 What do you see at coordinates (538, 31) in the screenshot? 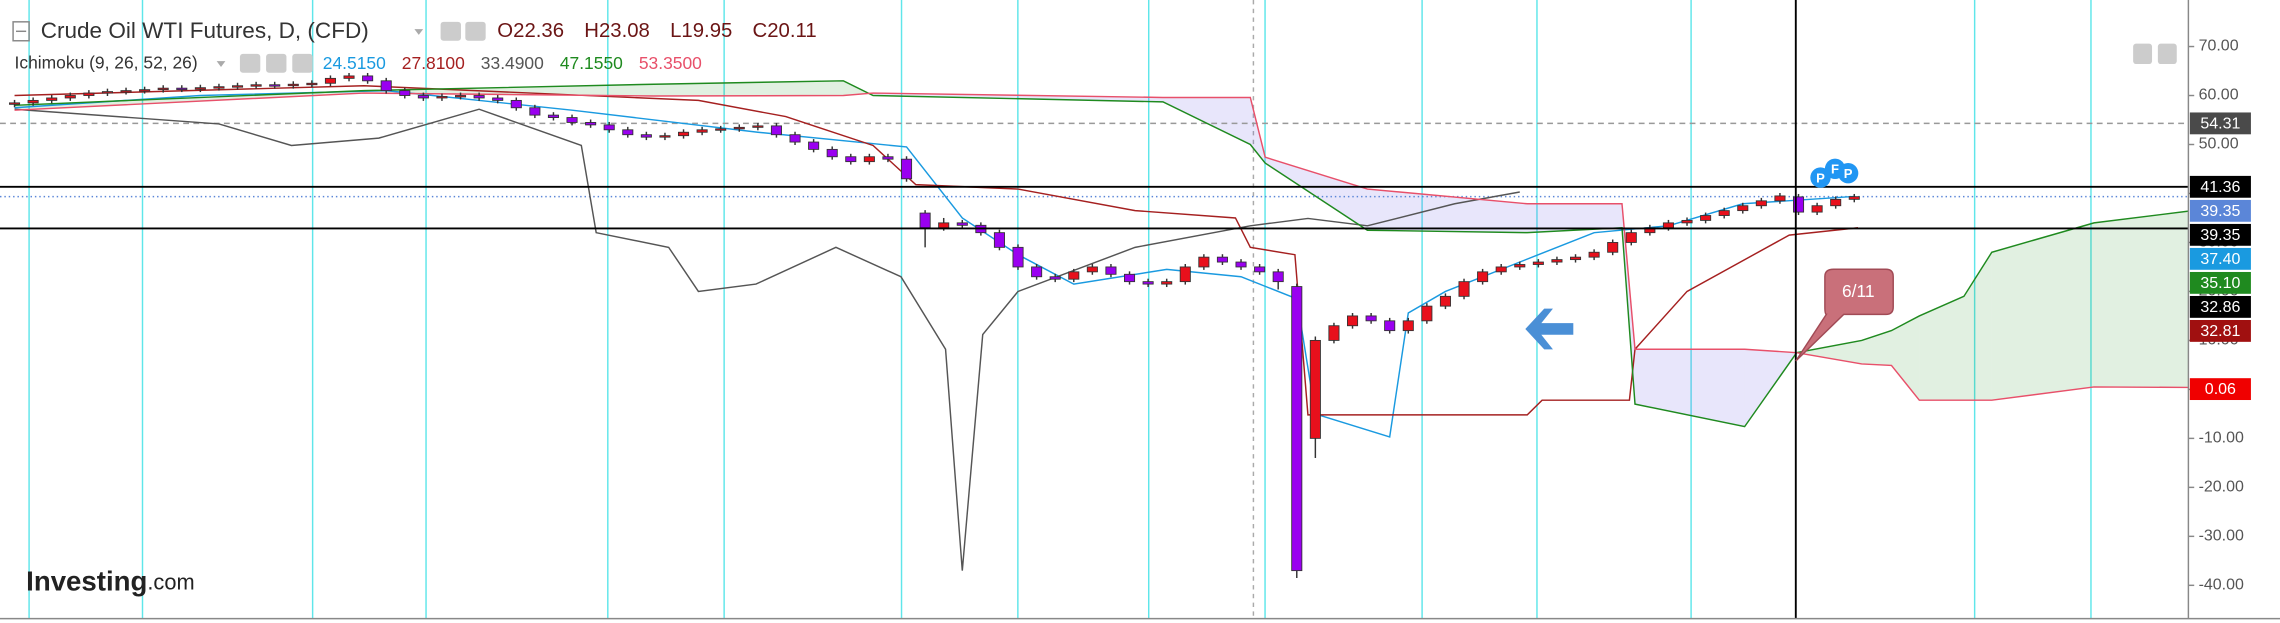
I see `ohlc-value: 22.36` at bounding box center [538, 31].